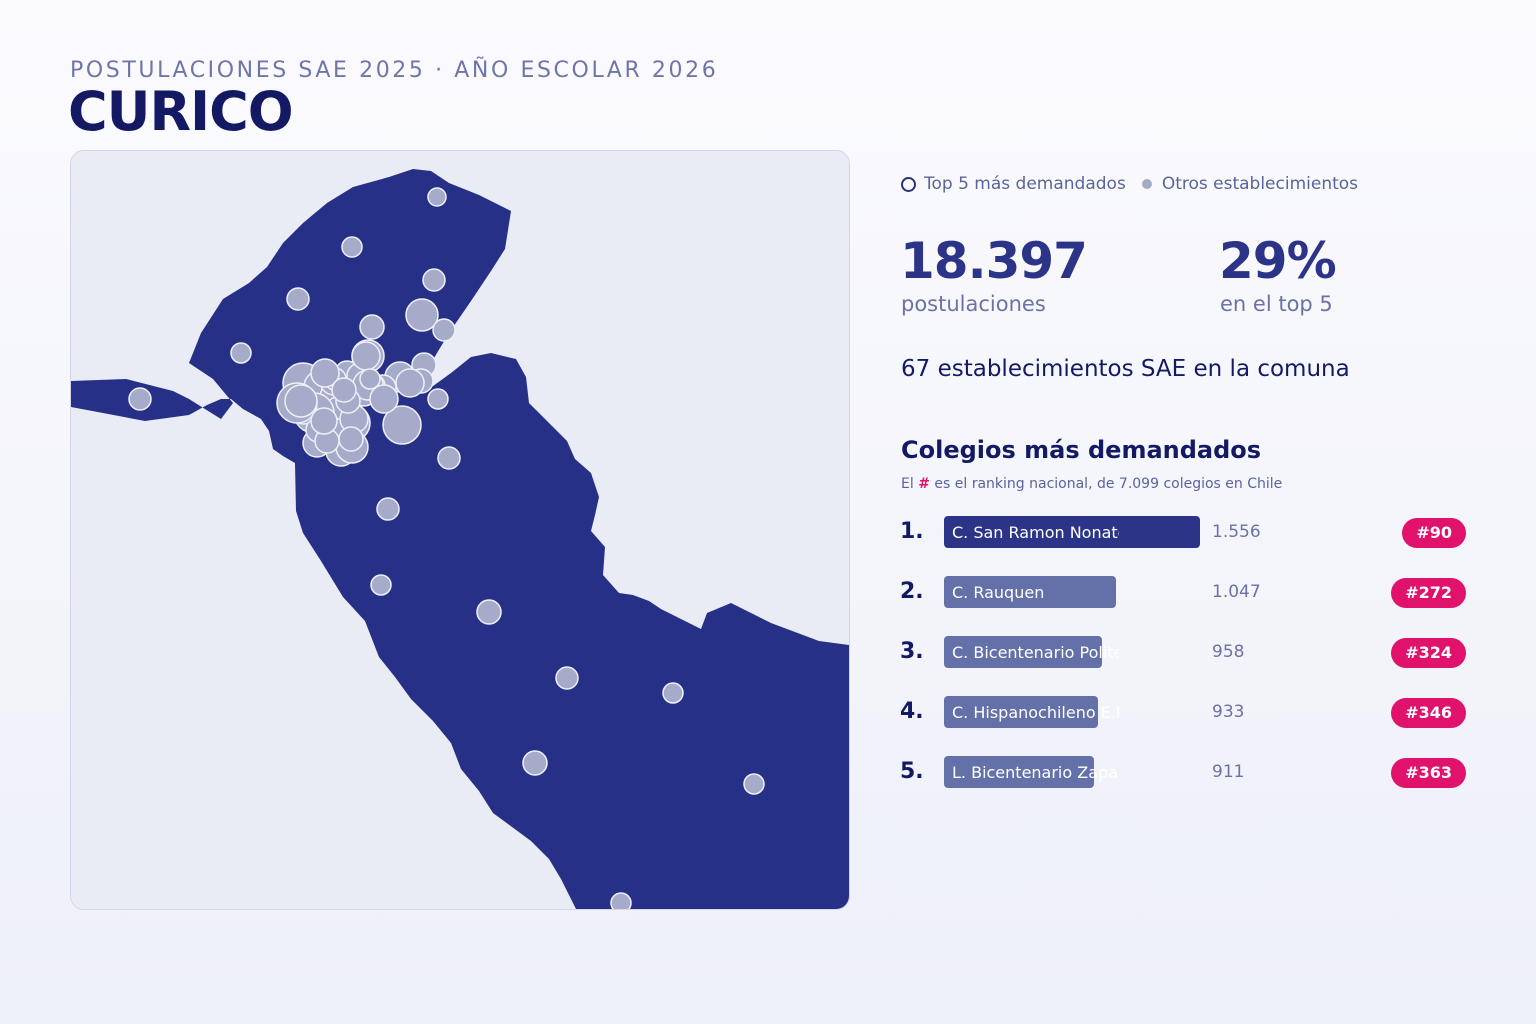 The image size is (1536, 1024). I want to click on national-rank-badge: #324, so click(1428, 653).